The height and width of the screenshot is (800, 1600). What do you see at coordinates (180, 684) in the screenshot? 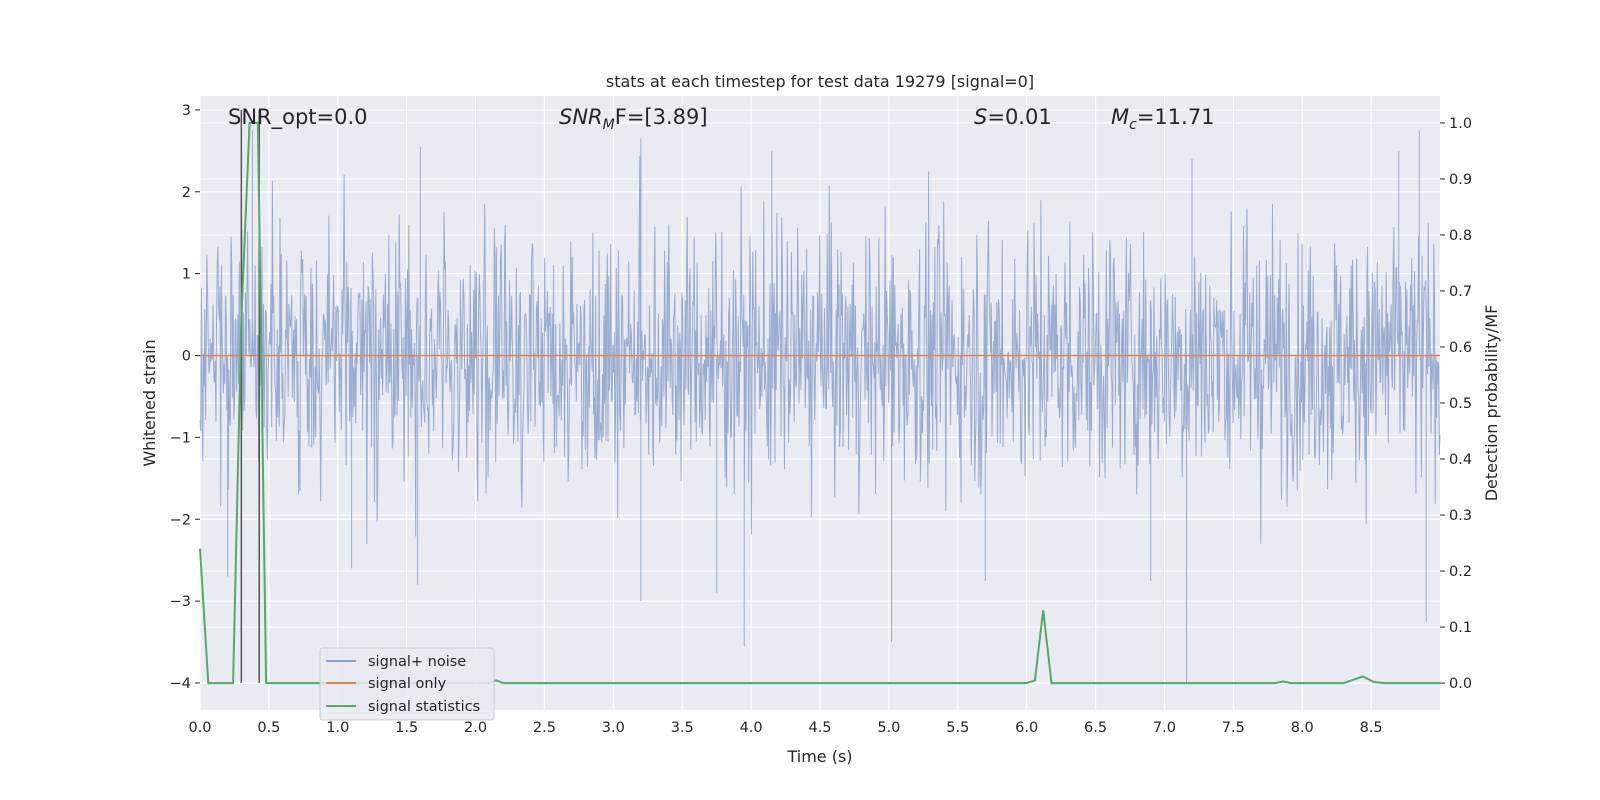
I see `y-left-tick-label-0: −4` at bounding box center [180, 684].